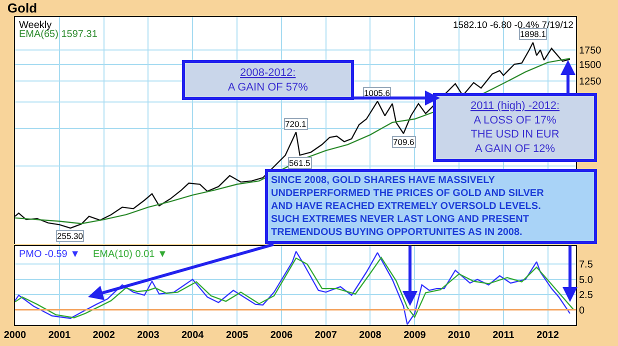 The image size is (618, 346). I want to click on chart-subtitle: Weekly, so click(35, 25).